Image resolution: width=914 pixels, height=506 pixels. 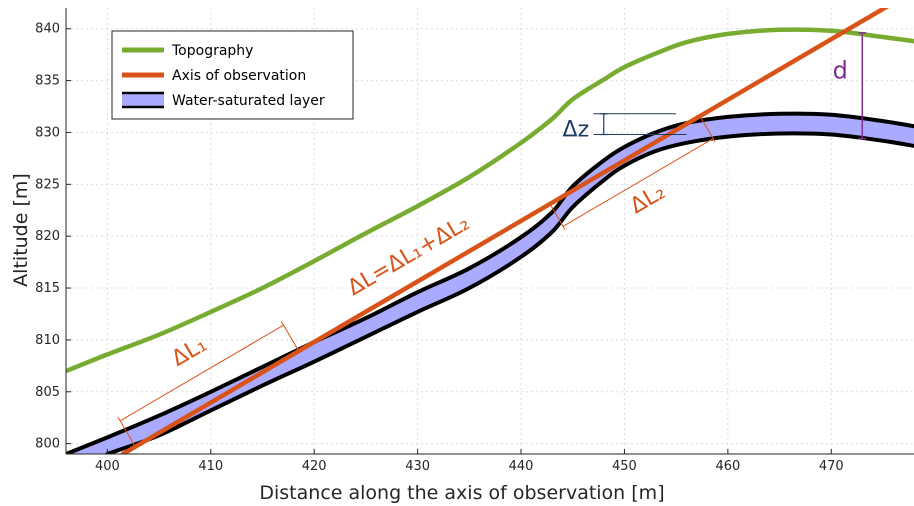 I want to click on y-axis-label: Altitude [m], so click(x=21, y=230).